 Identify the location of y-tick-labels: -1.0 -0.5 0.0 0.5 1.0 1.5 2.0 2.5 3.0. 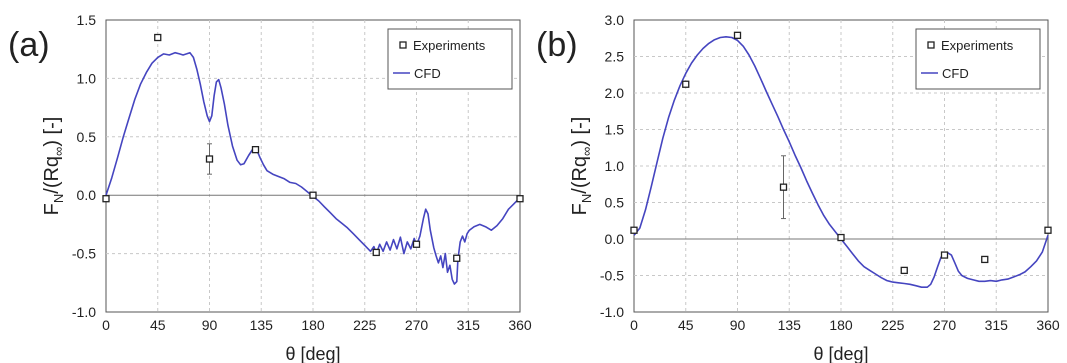
(612, 166).